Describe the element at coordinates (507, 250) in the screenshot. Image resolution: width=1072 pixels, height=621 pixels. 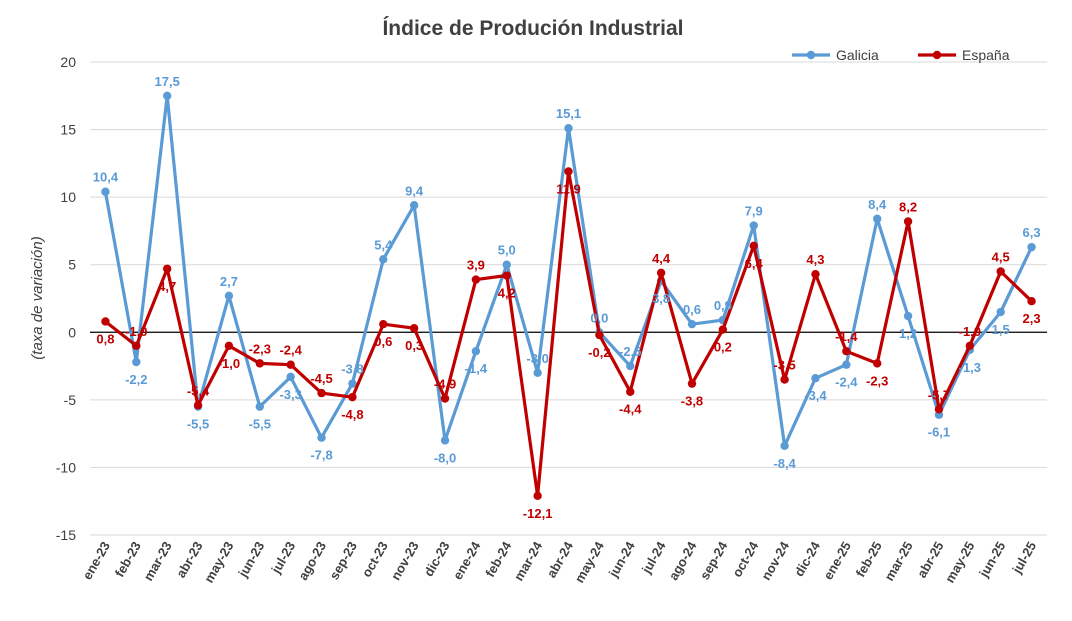
I see `data-label-galicia: 5,0` at that location.